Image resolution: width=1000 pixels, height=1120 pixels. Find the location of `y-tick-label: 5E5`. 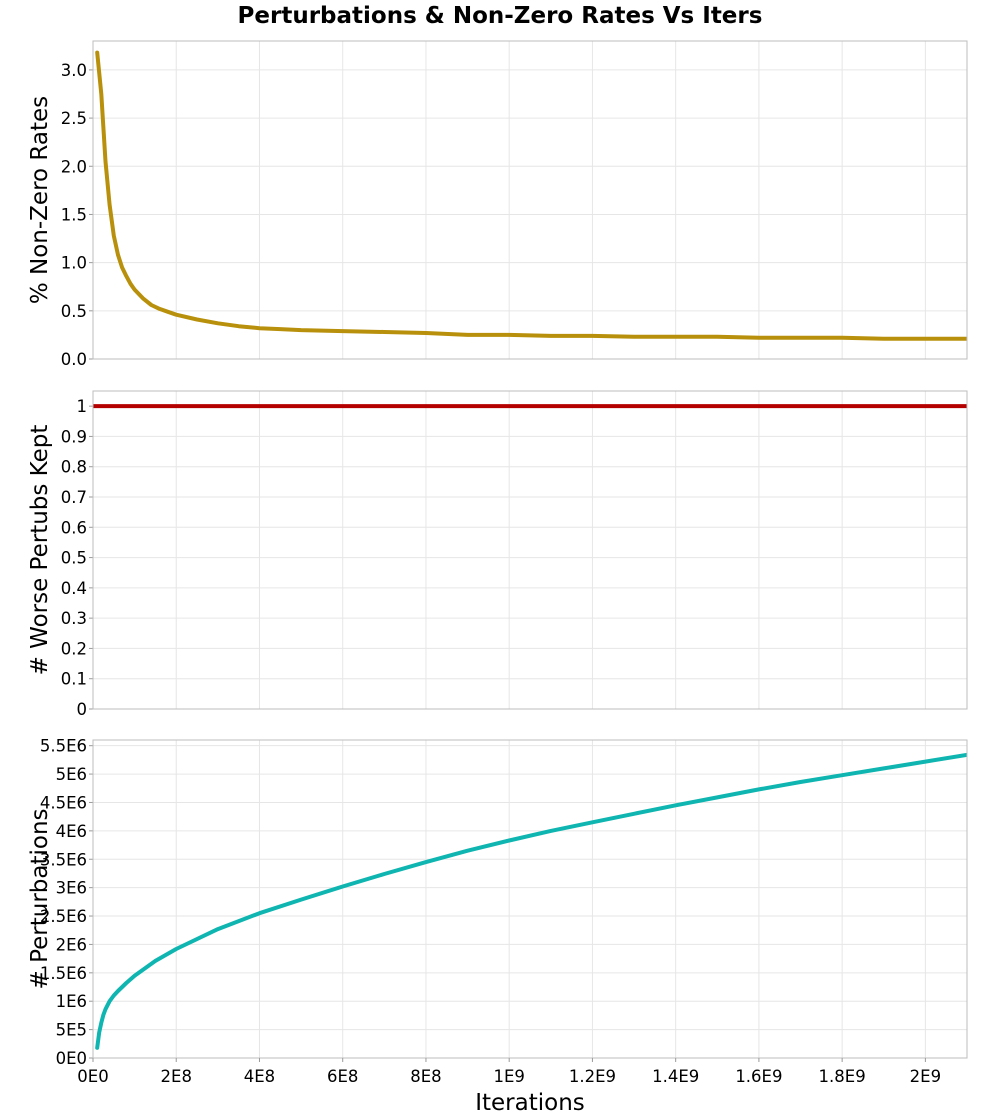

y-tick-label: 5E5 is located at coordinates (71, 1030).